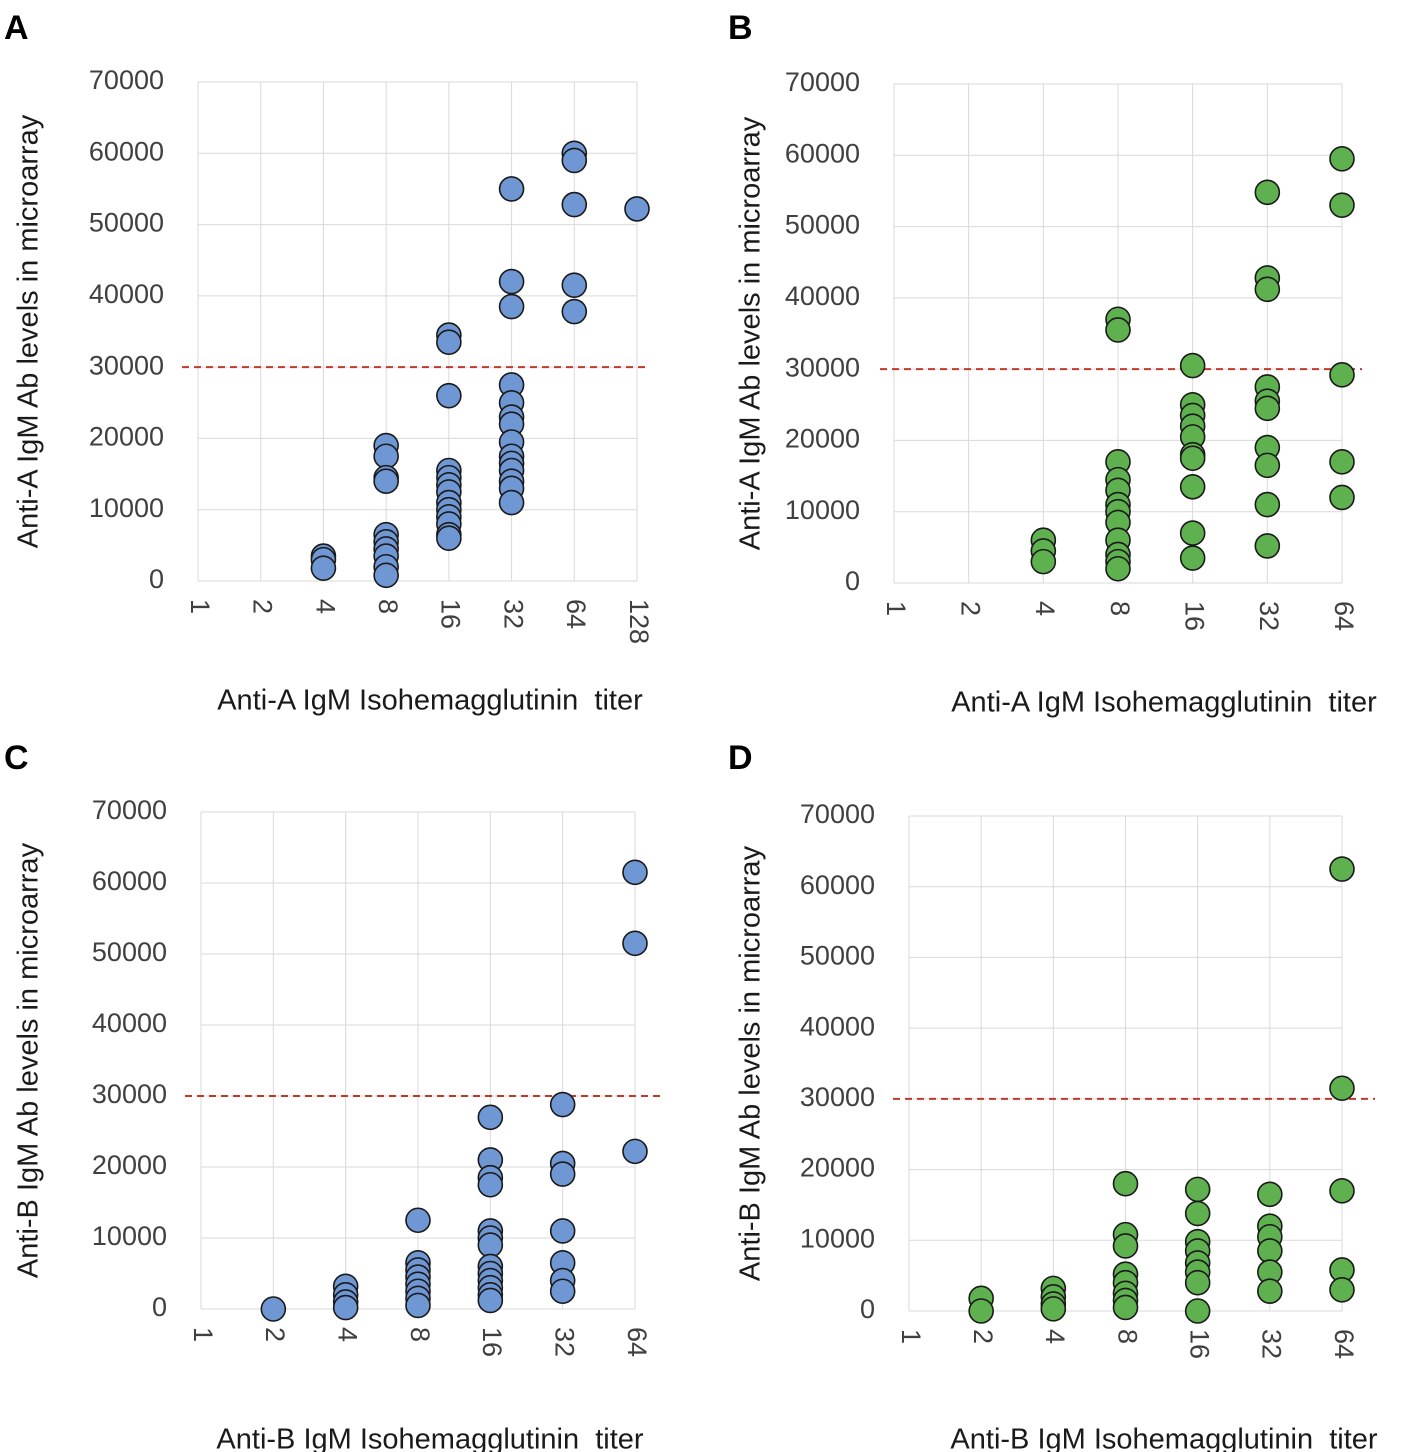 This screenshot has width=1413, height=1452. What do you see at coordinates (565, 1342) in the screenshot?
I see `x-tick-label: 32` at bounding box center [565, 1342].